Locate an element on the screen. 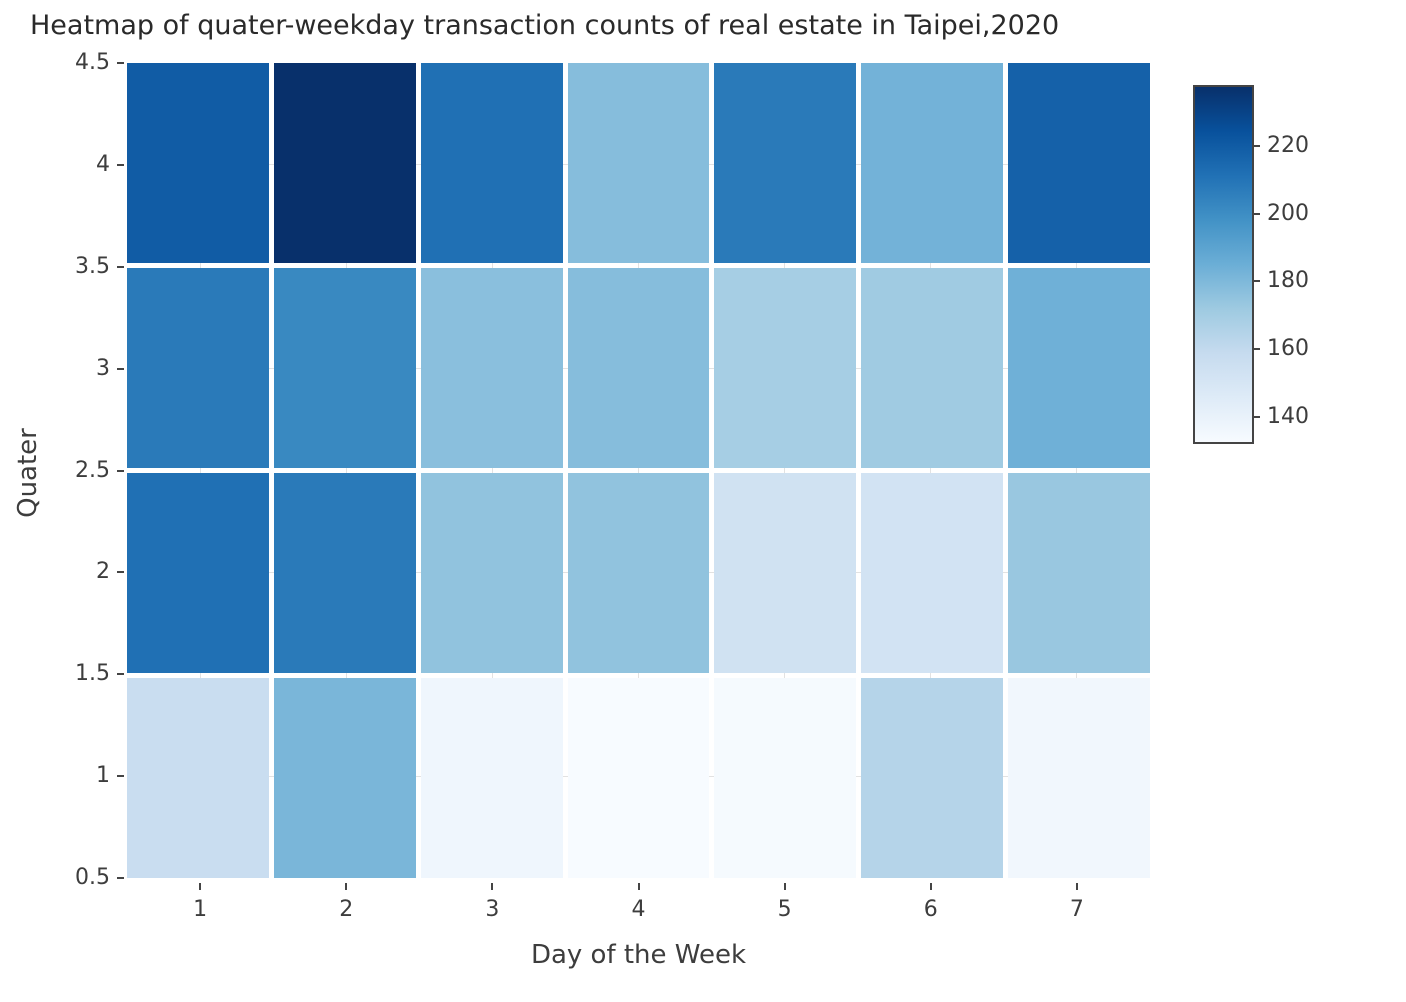 Image resolution: width=1406 pixels, height=1002 pixels. colorbar-tick-label: 180 is located at coordinates (1288, 281).